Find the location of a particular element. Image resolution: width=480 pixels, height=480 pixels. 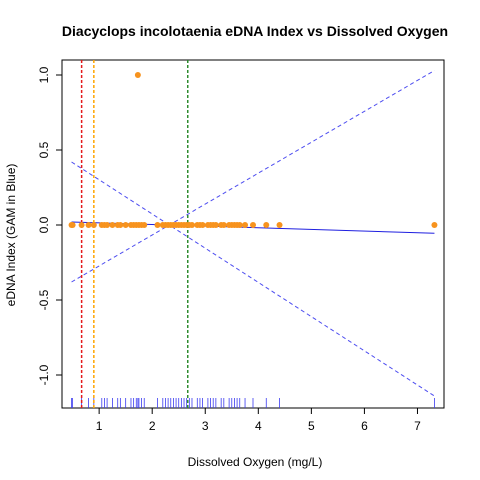

x-axis-label: Dissolved Oxygen (mg/L) is located at coordinates (255, 462).